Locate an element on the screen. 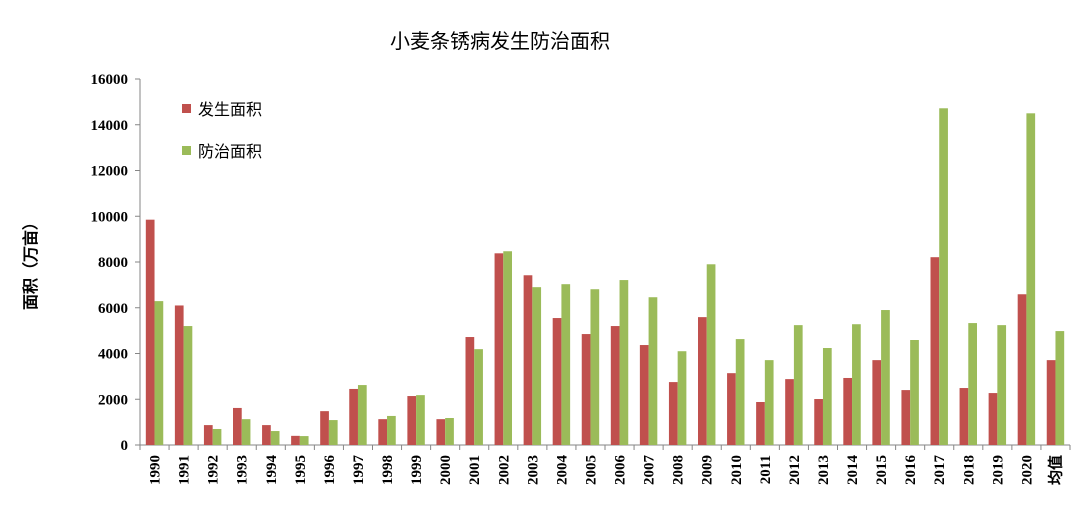 Image resolution: width=1080 pixels, height=520 pixels. x-tick-label: 1999 is located at coordinates (417, 470).